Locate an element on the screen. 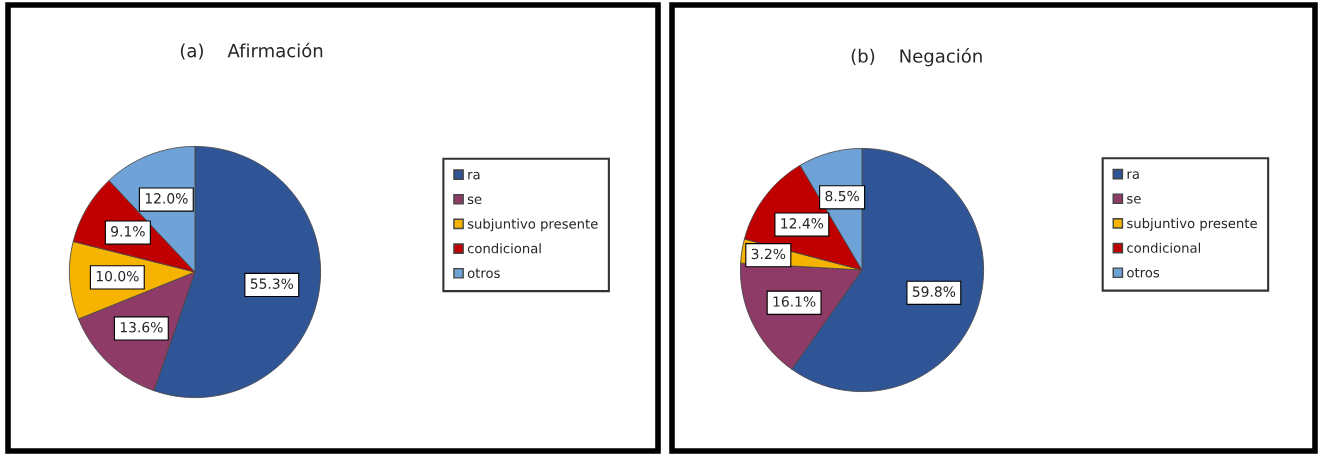  data-label: 10.0% is located at coordinates (117, 276).